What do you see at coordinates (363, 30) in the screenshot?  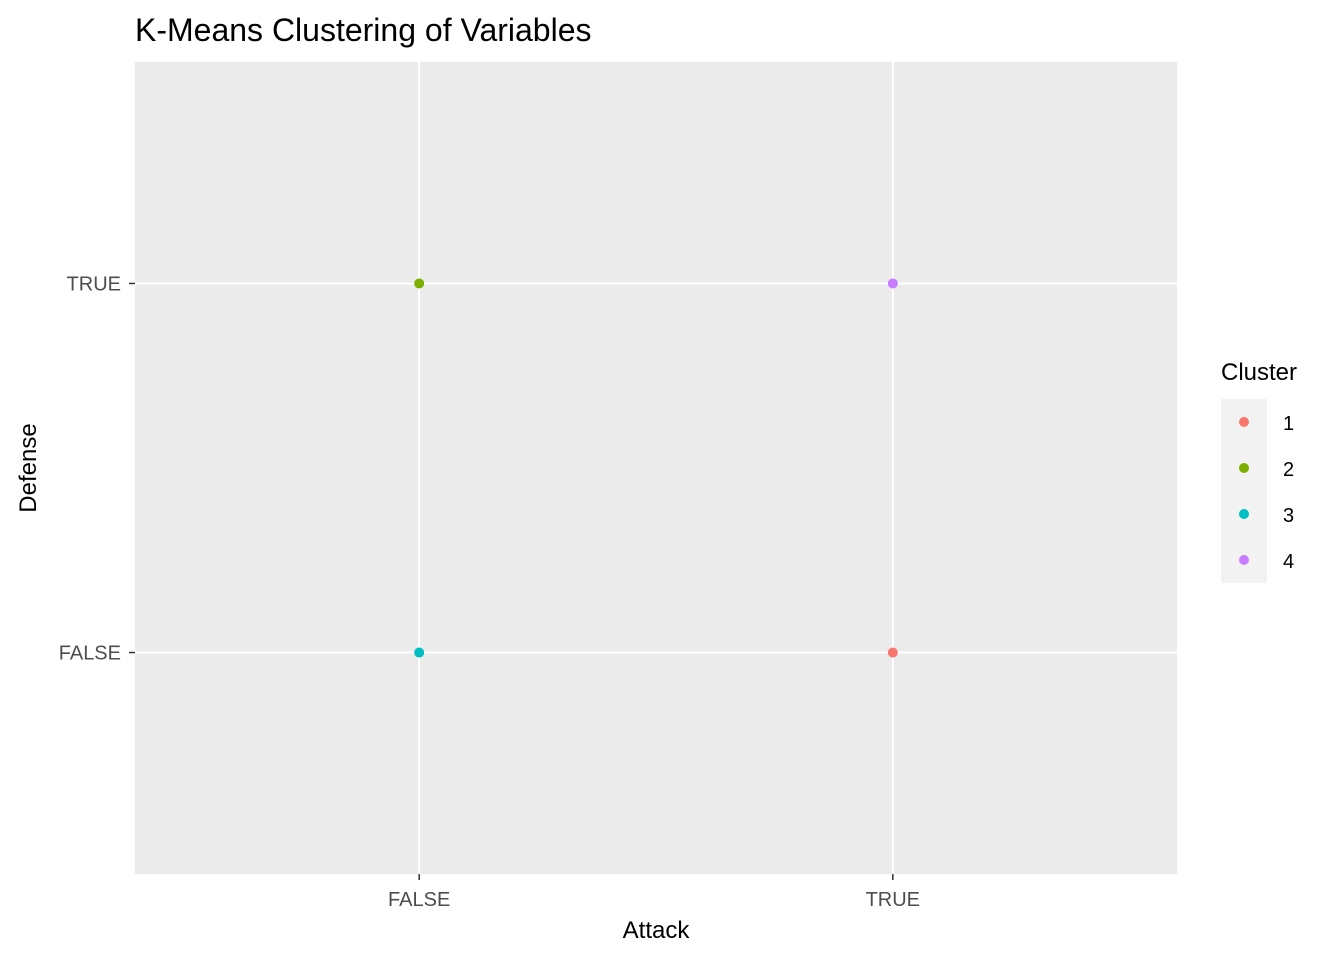 I see `chart-title: K-Means Clustering of Variables` at bounding box center [363, 30].